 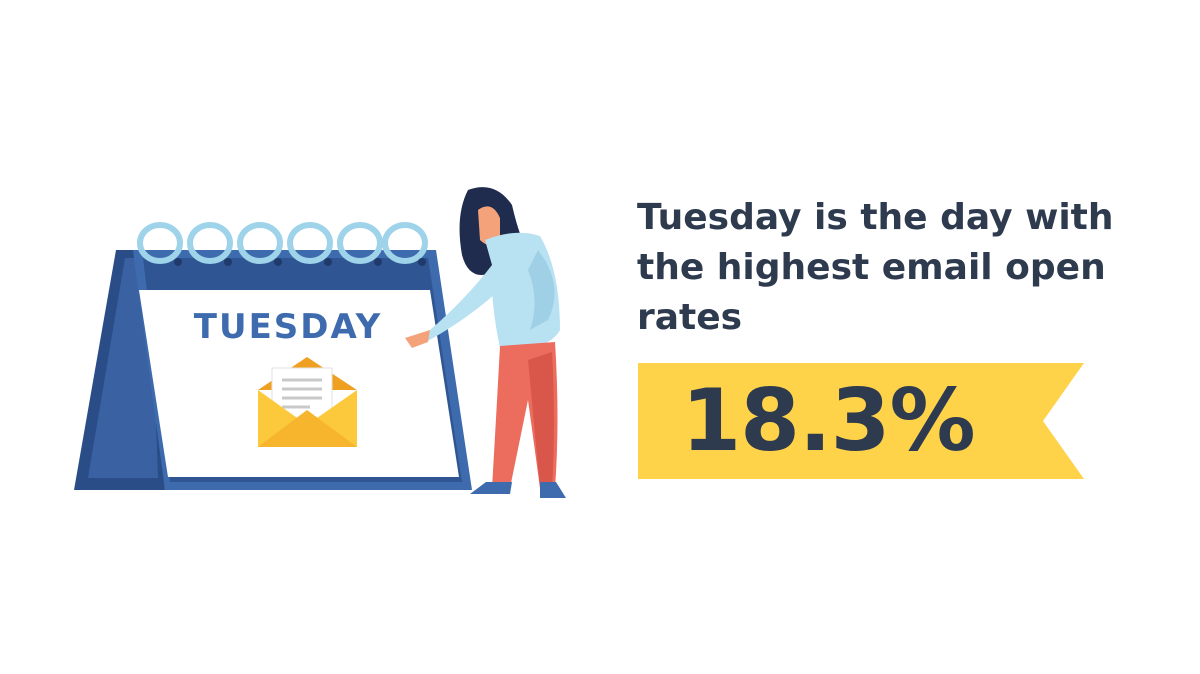 What do you see at coordinates (828, 421) in the screenshot?
I see `open-rate-stat: 18.3%` at bounding box center [828, 421].